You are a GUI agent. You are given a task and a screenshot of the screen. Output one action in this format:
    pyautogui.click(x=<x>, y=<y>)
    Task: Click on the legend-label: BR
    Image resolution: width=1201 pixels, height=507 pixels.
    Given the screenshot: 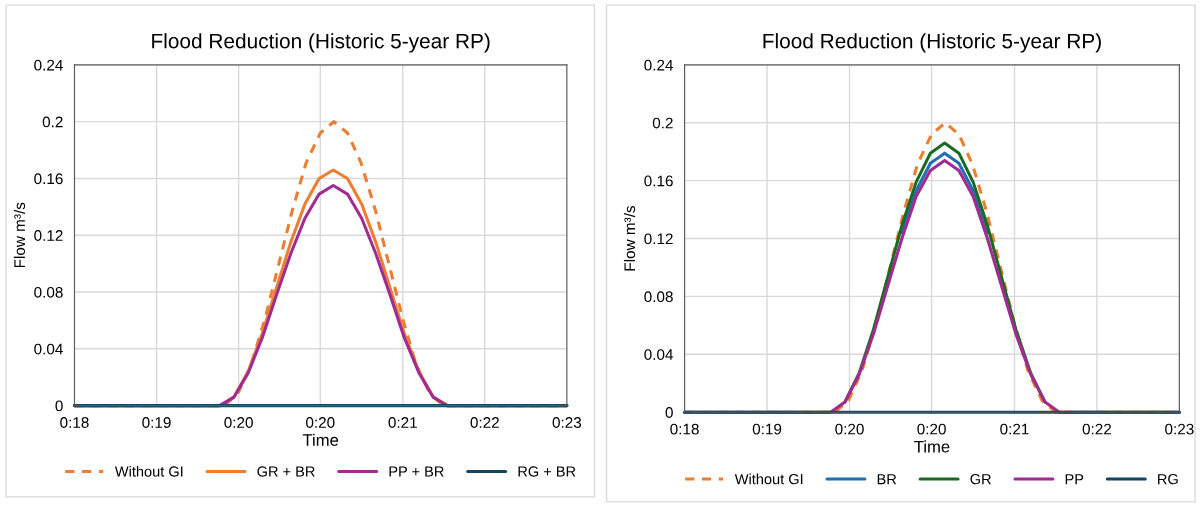 What is the action you would take?
    pyautogui.click(x=887, y=479)
    